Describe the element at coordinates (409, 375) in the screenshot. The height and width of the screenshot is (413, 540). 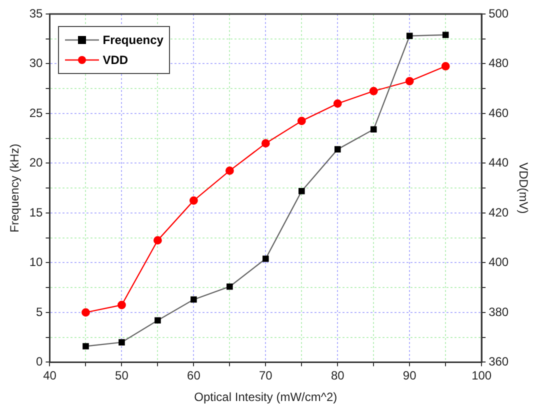
I see `x-tick-label: 90` at that location.